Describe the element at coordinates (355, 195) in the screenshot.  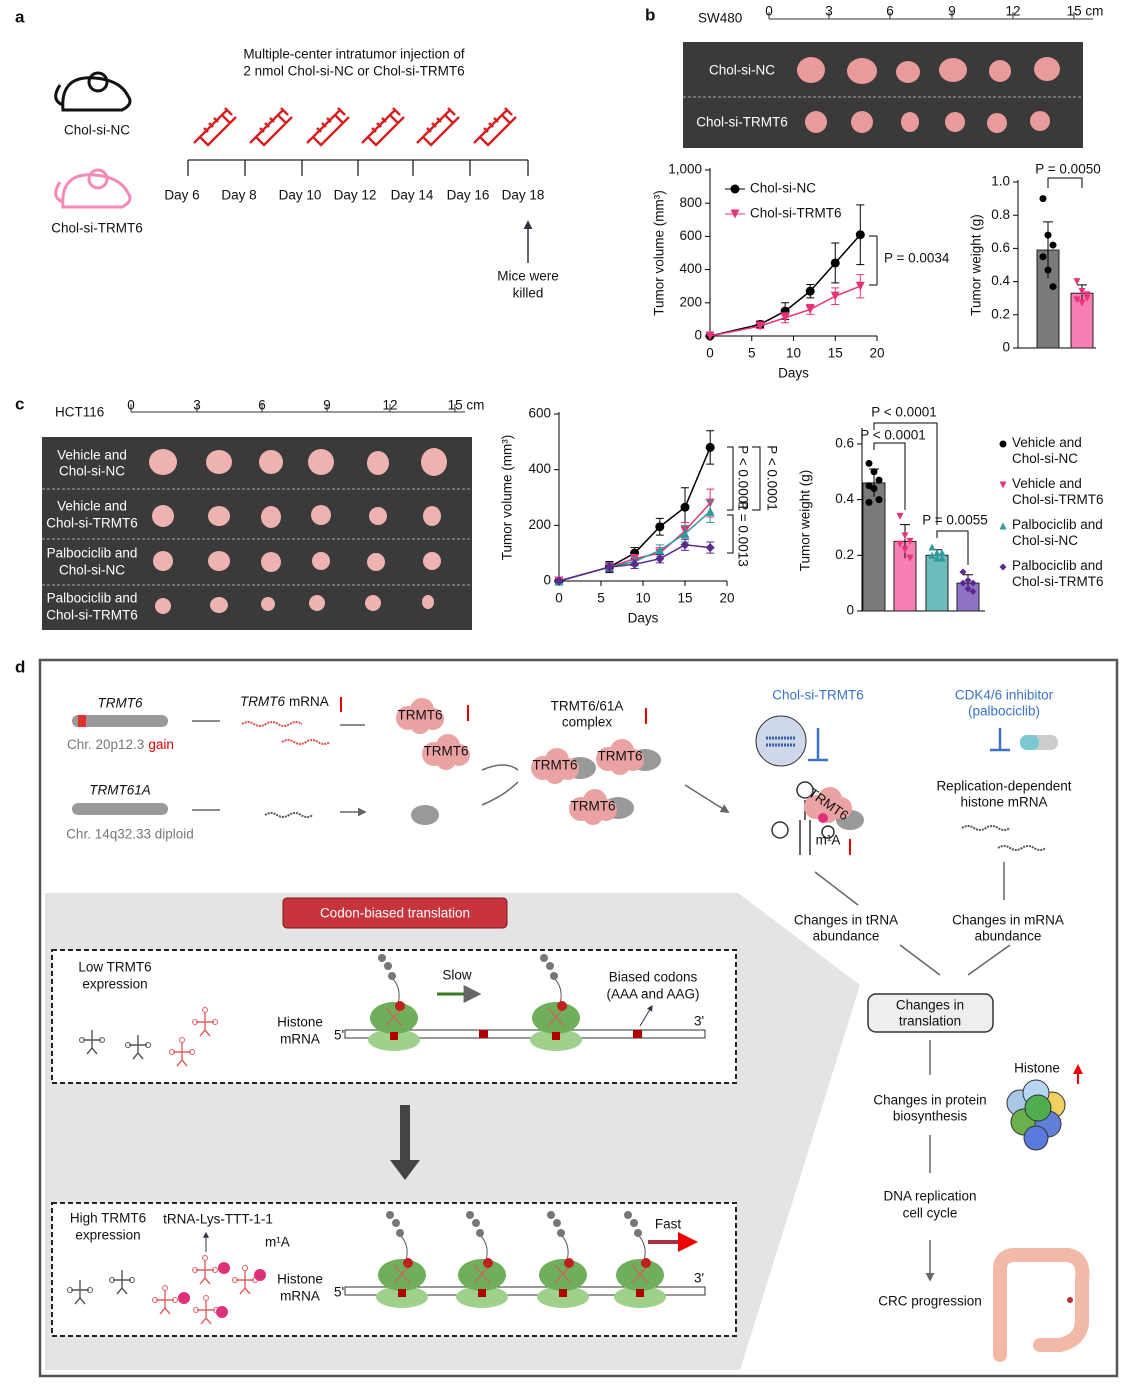
I see `day-label: Day 12` at that location.